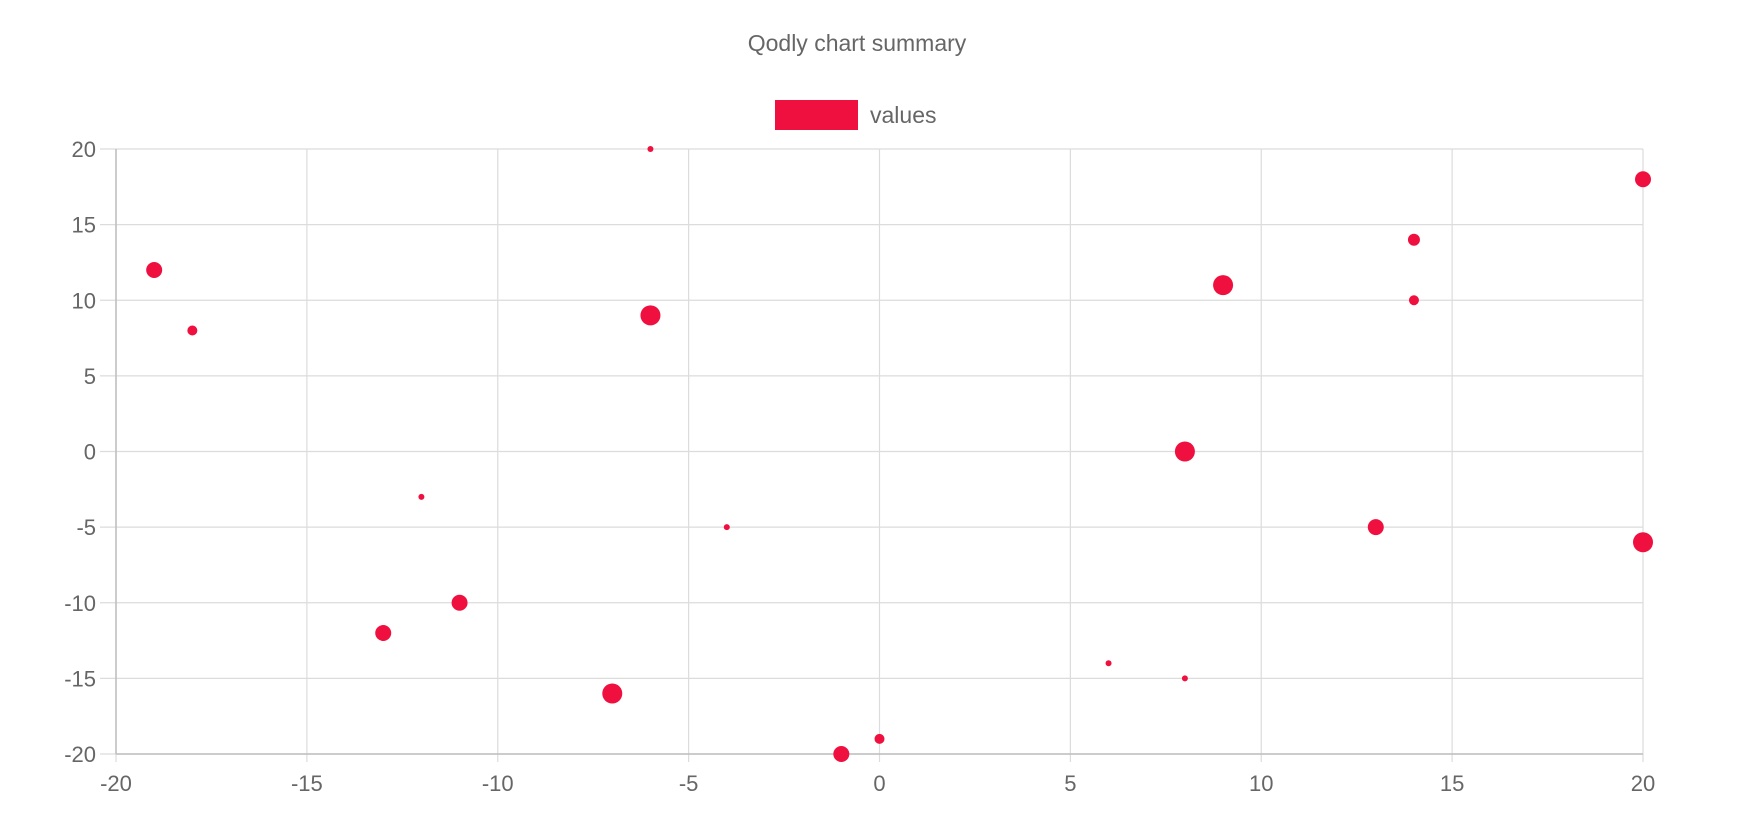 The width and height of the screenshot is (1764, 832). Describe the element at coordinates (80, 678) in the screenshot. I see `y-tick-label: -15` at that location.